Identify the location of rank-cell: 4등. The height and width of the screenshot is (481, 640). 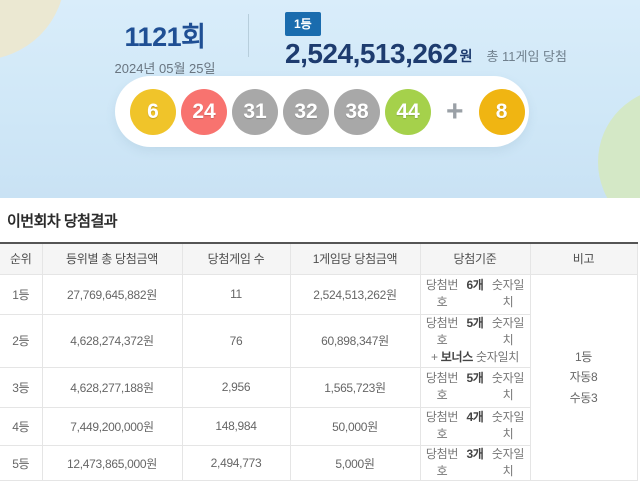
(21, 426).